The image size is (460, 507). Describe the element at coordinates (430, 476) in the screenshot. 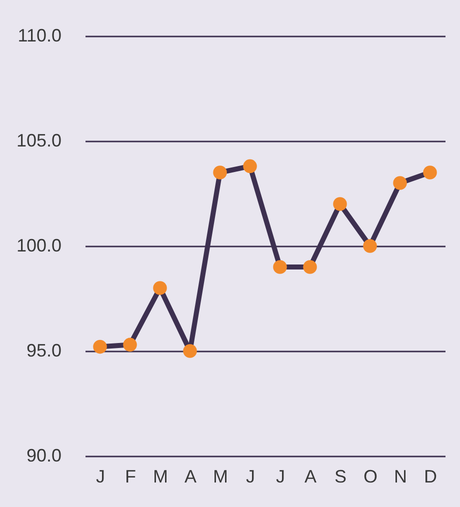

I see `x-tick-label: D` at that location.